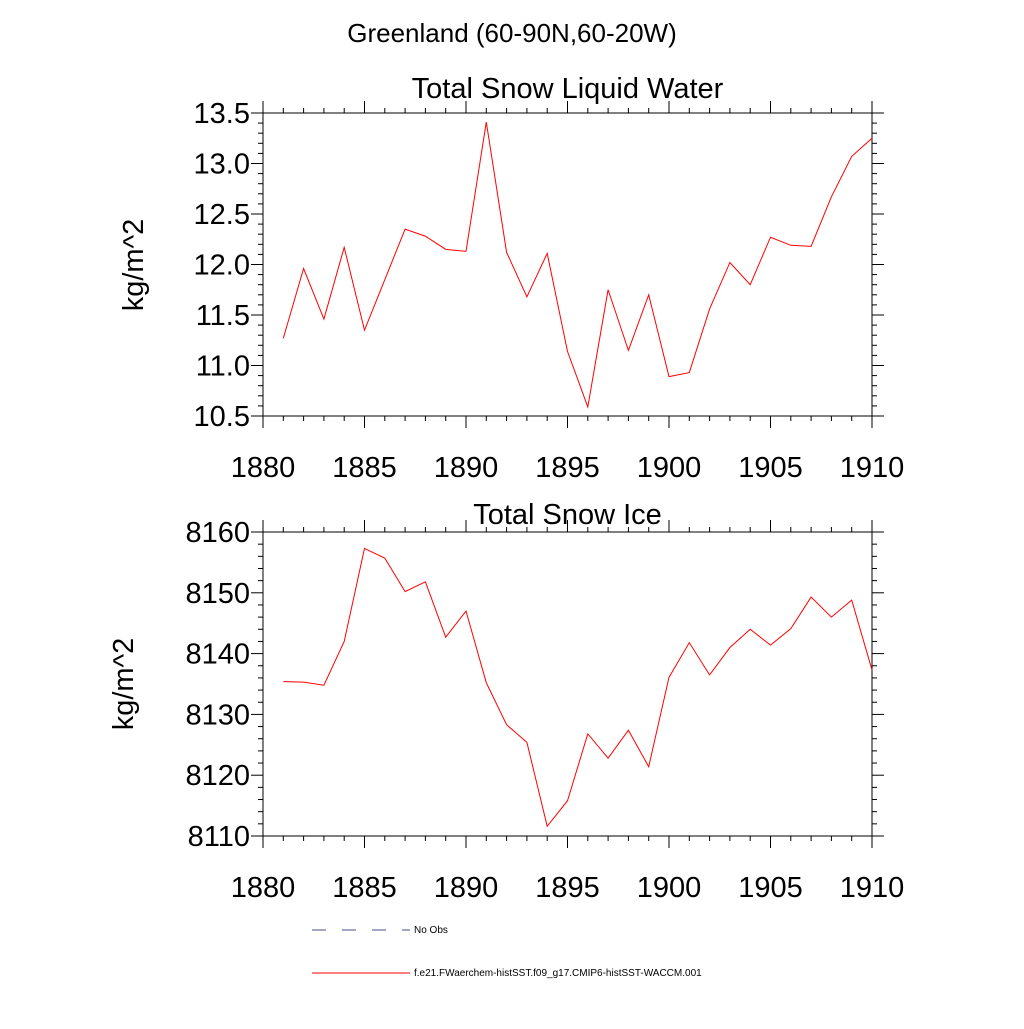 This screenshot has height=1029, width=1024. What do you see at coordinates (222, 165) in the screenshot?
I see `y-tick-label: 13.0` at bounding box center [222, 165].